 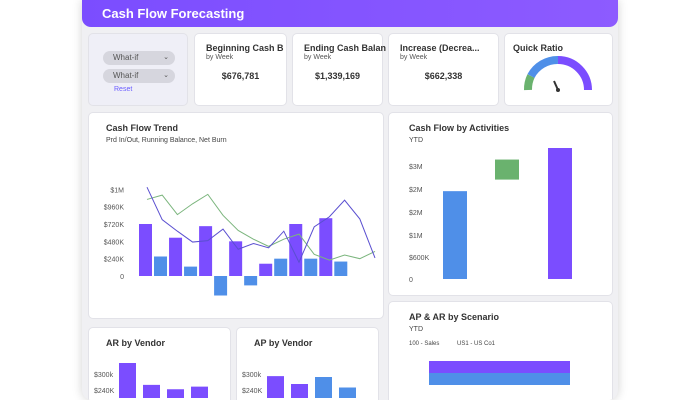 I want to click on y-tick-label: $960K, so click(x=114, y=208).